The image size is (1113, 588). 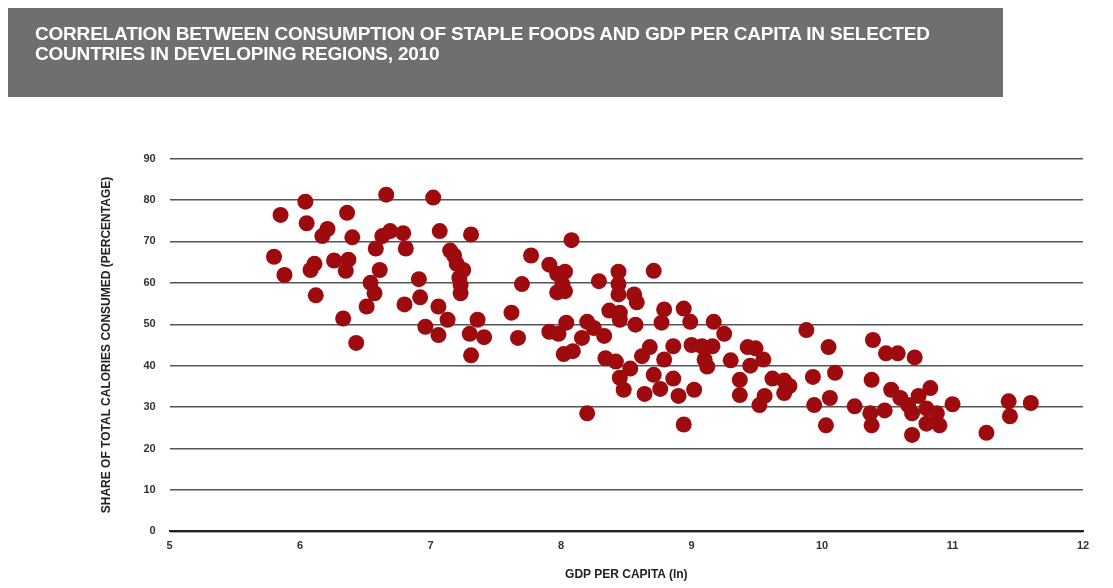 What do you see at coordinates (149, 406) in the screenshot?
I see `y-tick-label: 30` at bounding box center [149, 406].